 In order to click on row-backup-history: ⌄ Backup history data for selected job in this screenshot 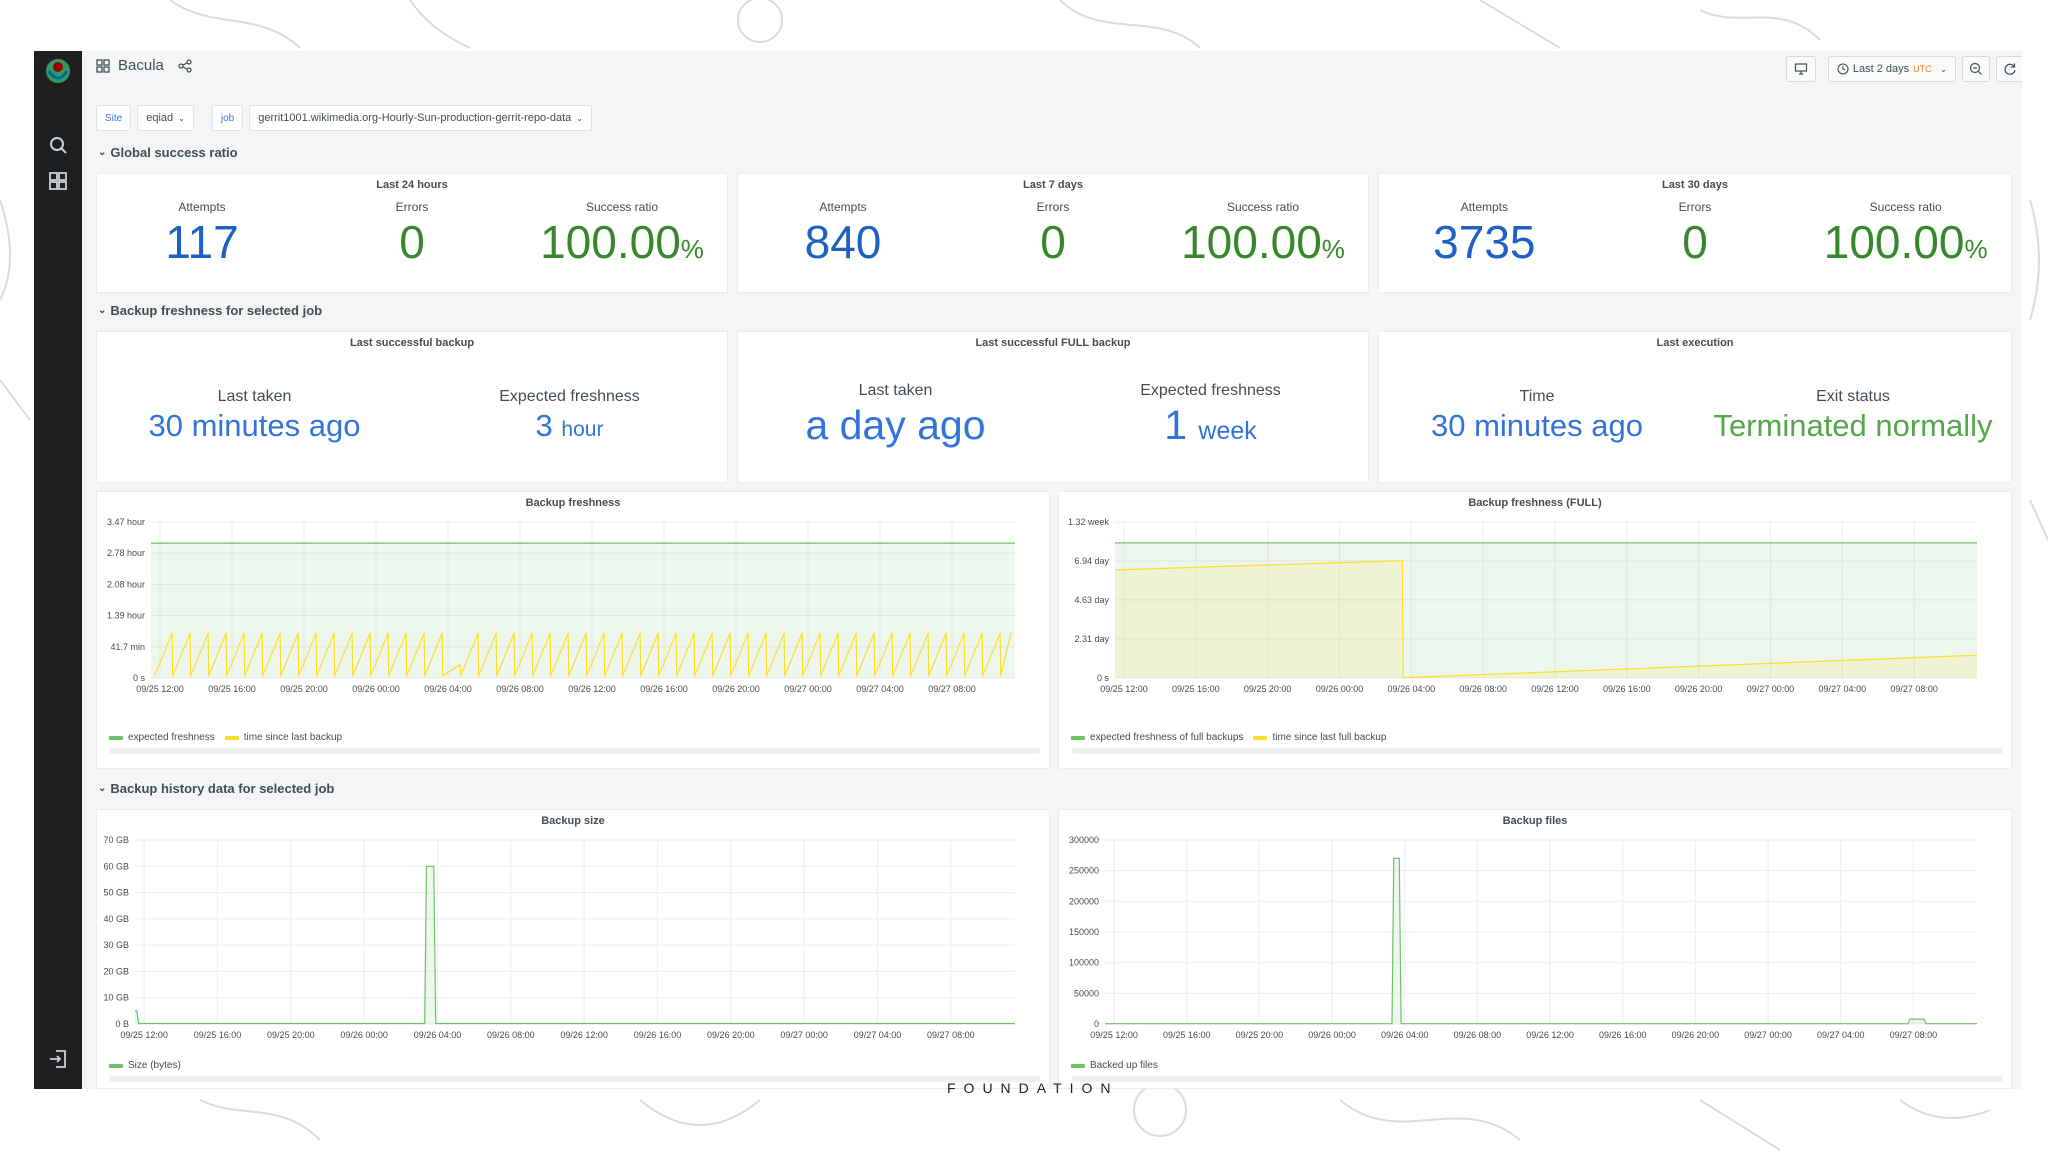, I will do `click(216, 788)`.